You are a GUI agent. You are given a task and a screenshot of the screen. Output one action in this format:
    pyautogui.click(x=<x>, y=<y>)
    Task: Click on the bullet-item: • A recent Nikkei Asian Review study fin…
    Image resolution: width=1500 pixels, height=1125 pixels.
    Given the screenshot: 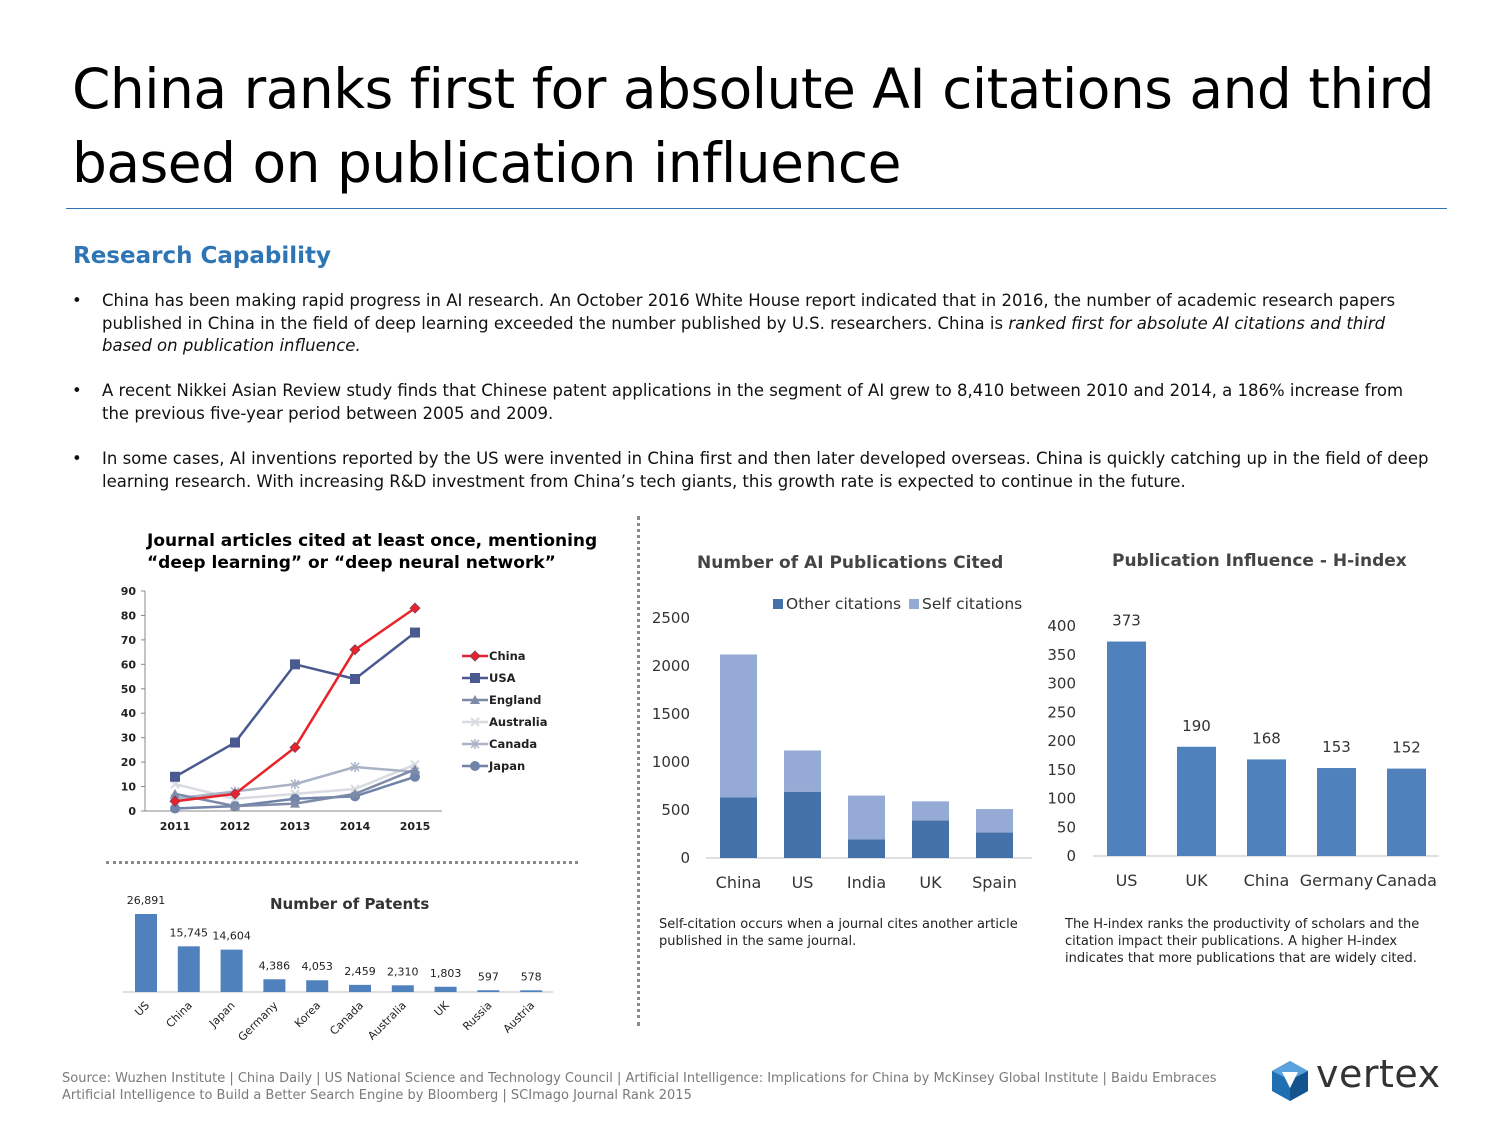 What is the action you would take?
    pyautogui.click(x=752, y=402)
    